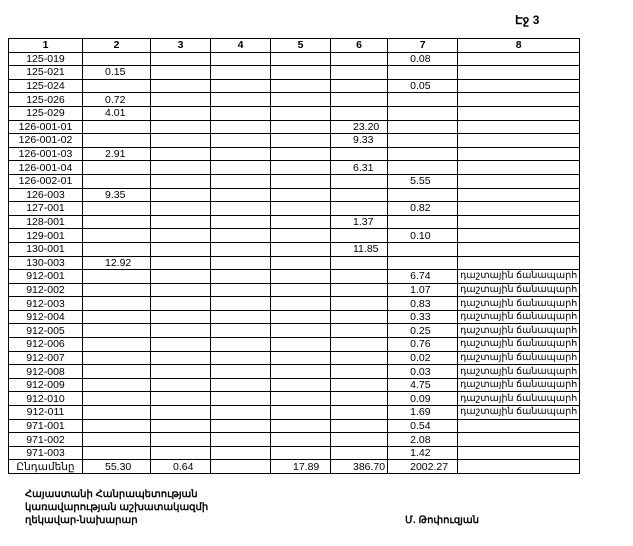  Describe the element at coordinates (180, 466) in the screenshot. I see `value-cell: 0.64` at that location.